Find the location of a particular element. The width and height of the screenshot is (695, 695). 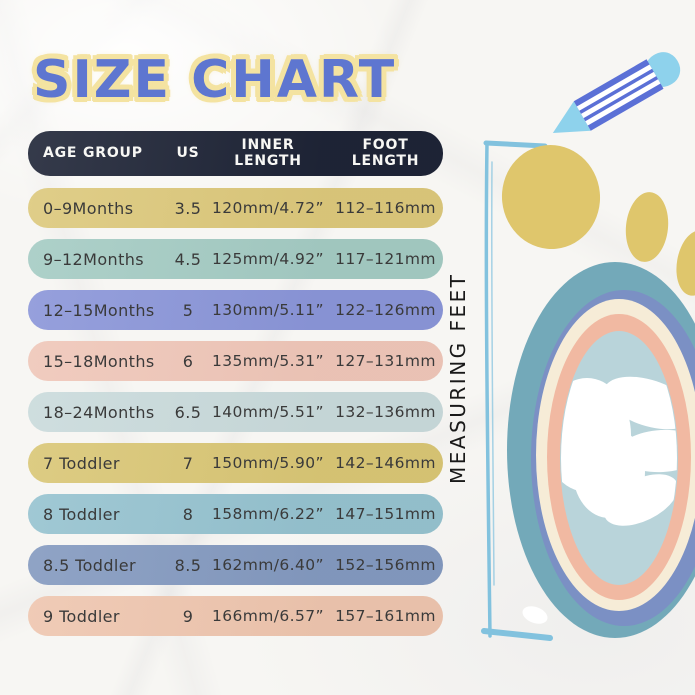

header-inner-length: INNER LENGTH is located at coordinates (268, 153).